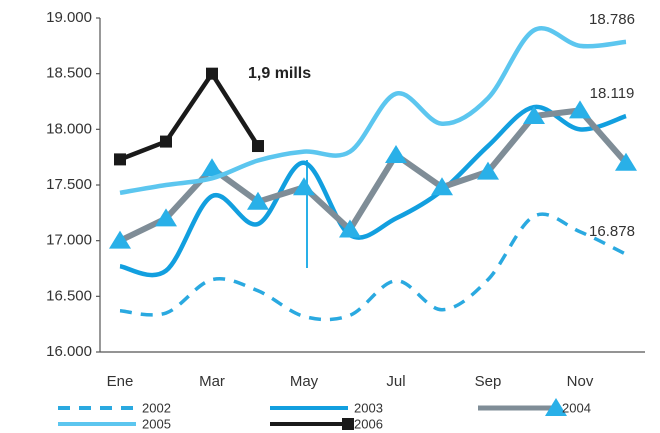  What do you see at coordinates (304, 381) in the screenshot?
I see `x-tick-label: May` at bounding box center [304, 381].